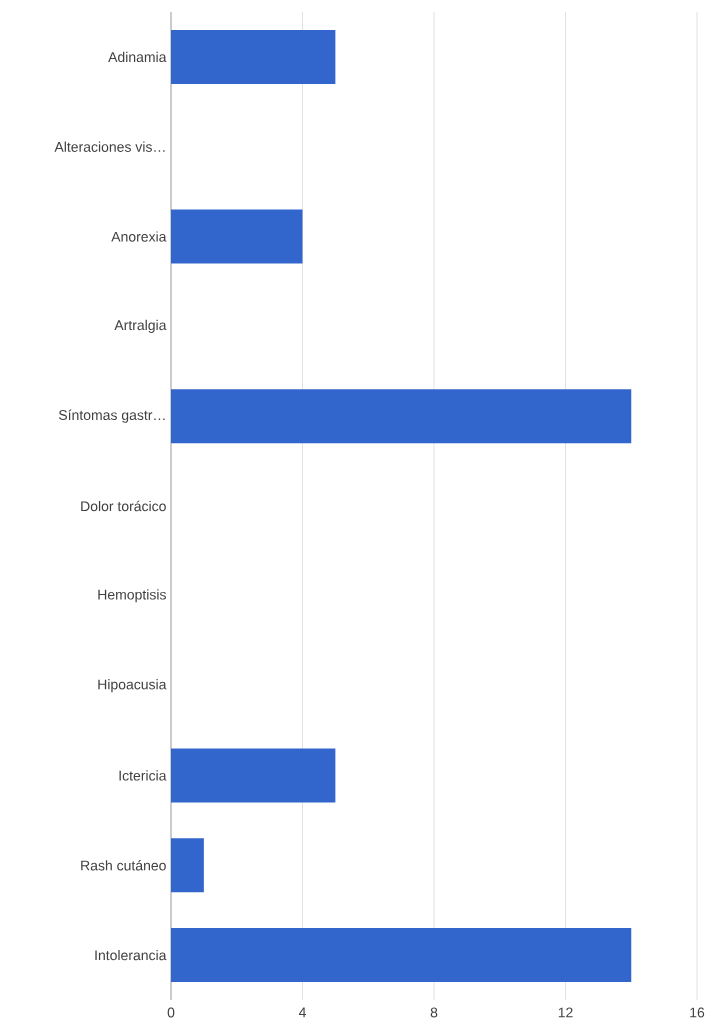  What do you see at coordinates (140, 326) in the screenshot?
I see `y-tick-label: Artralgia` at bounding box center [140, 326].